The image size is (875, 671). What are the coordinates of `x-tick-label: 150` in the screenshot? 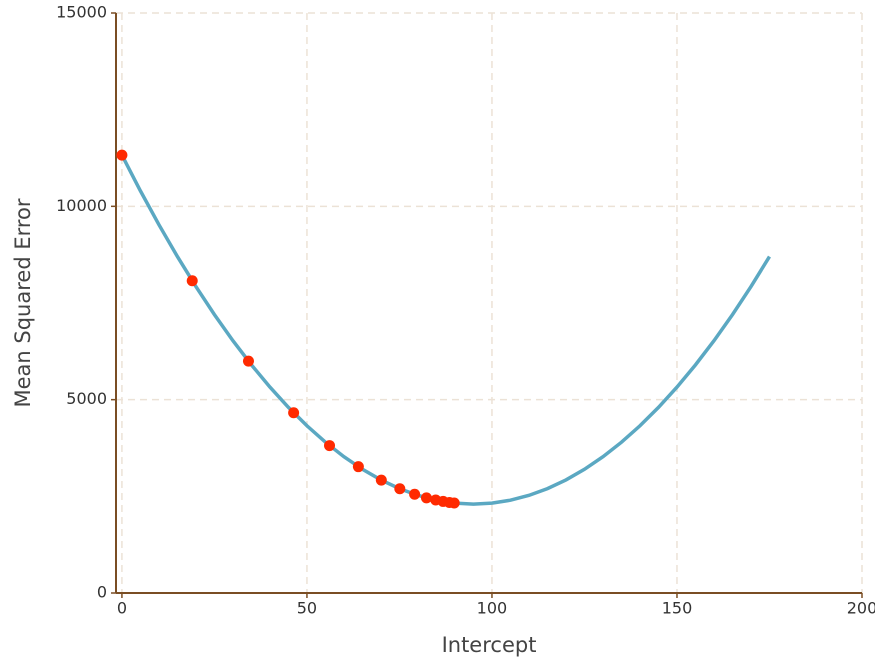 It's located at (677, 608).